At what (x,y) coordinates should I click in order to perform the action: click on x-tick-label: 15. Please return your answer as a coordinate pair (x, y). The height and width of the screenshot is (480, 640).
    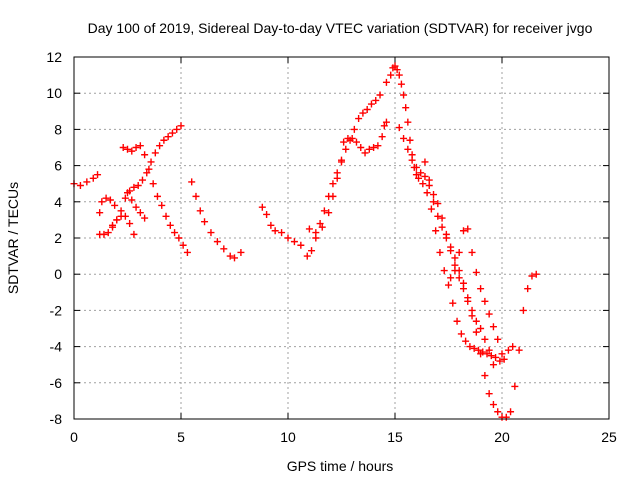
    Looking at the image, I should click on (395, 437).